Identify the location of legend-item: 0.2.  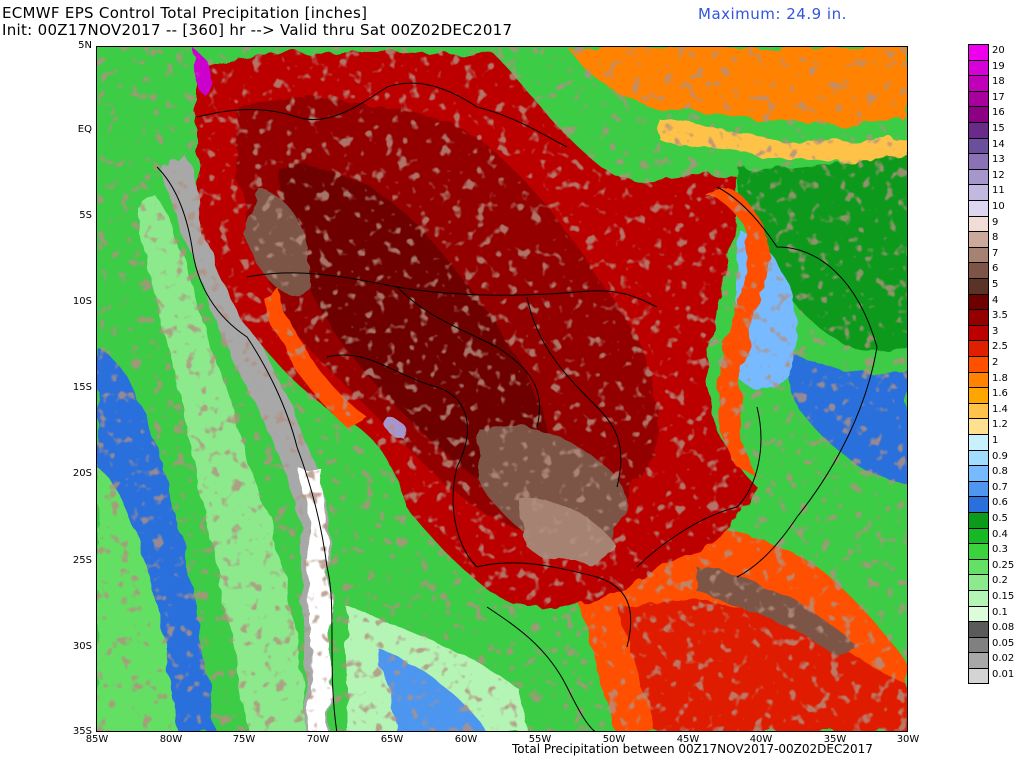
(996, 582).